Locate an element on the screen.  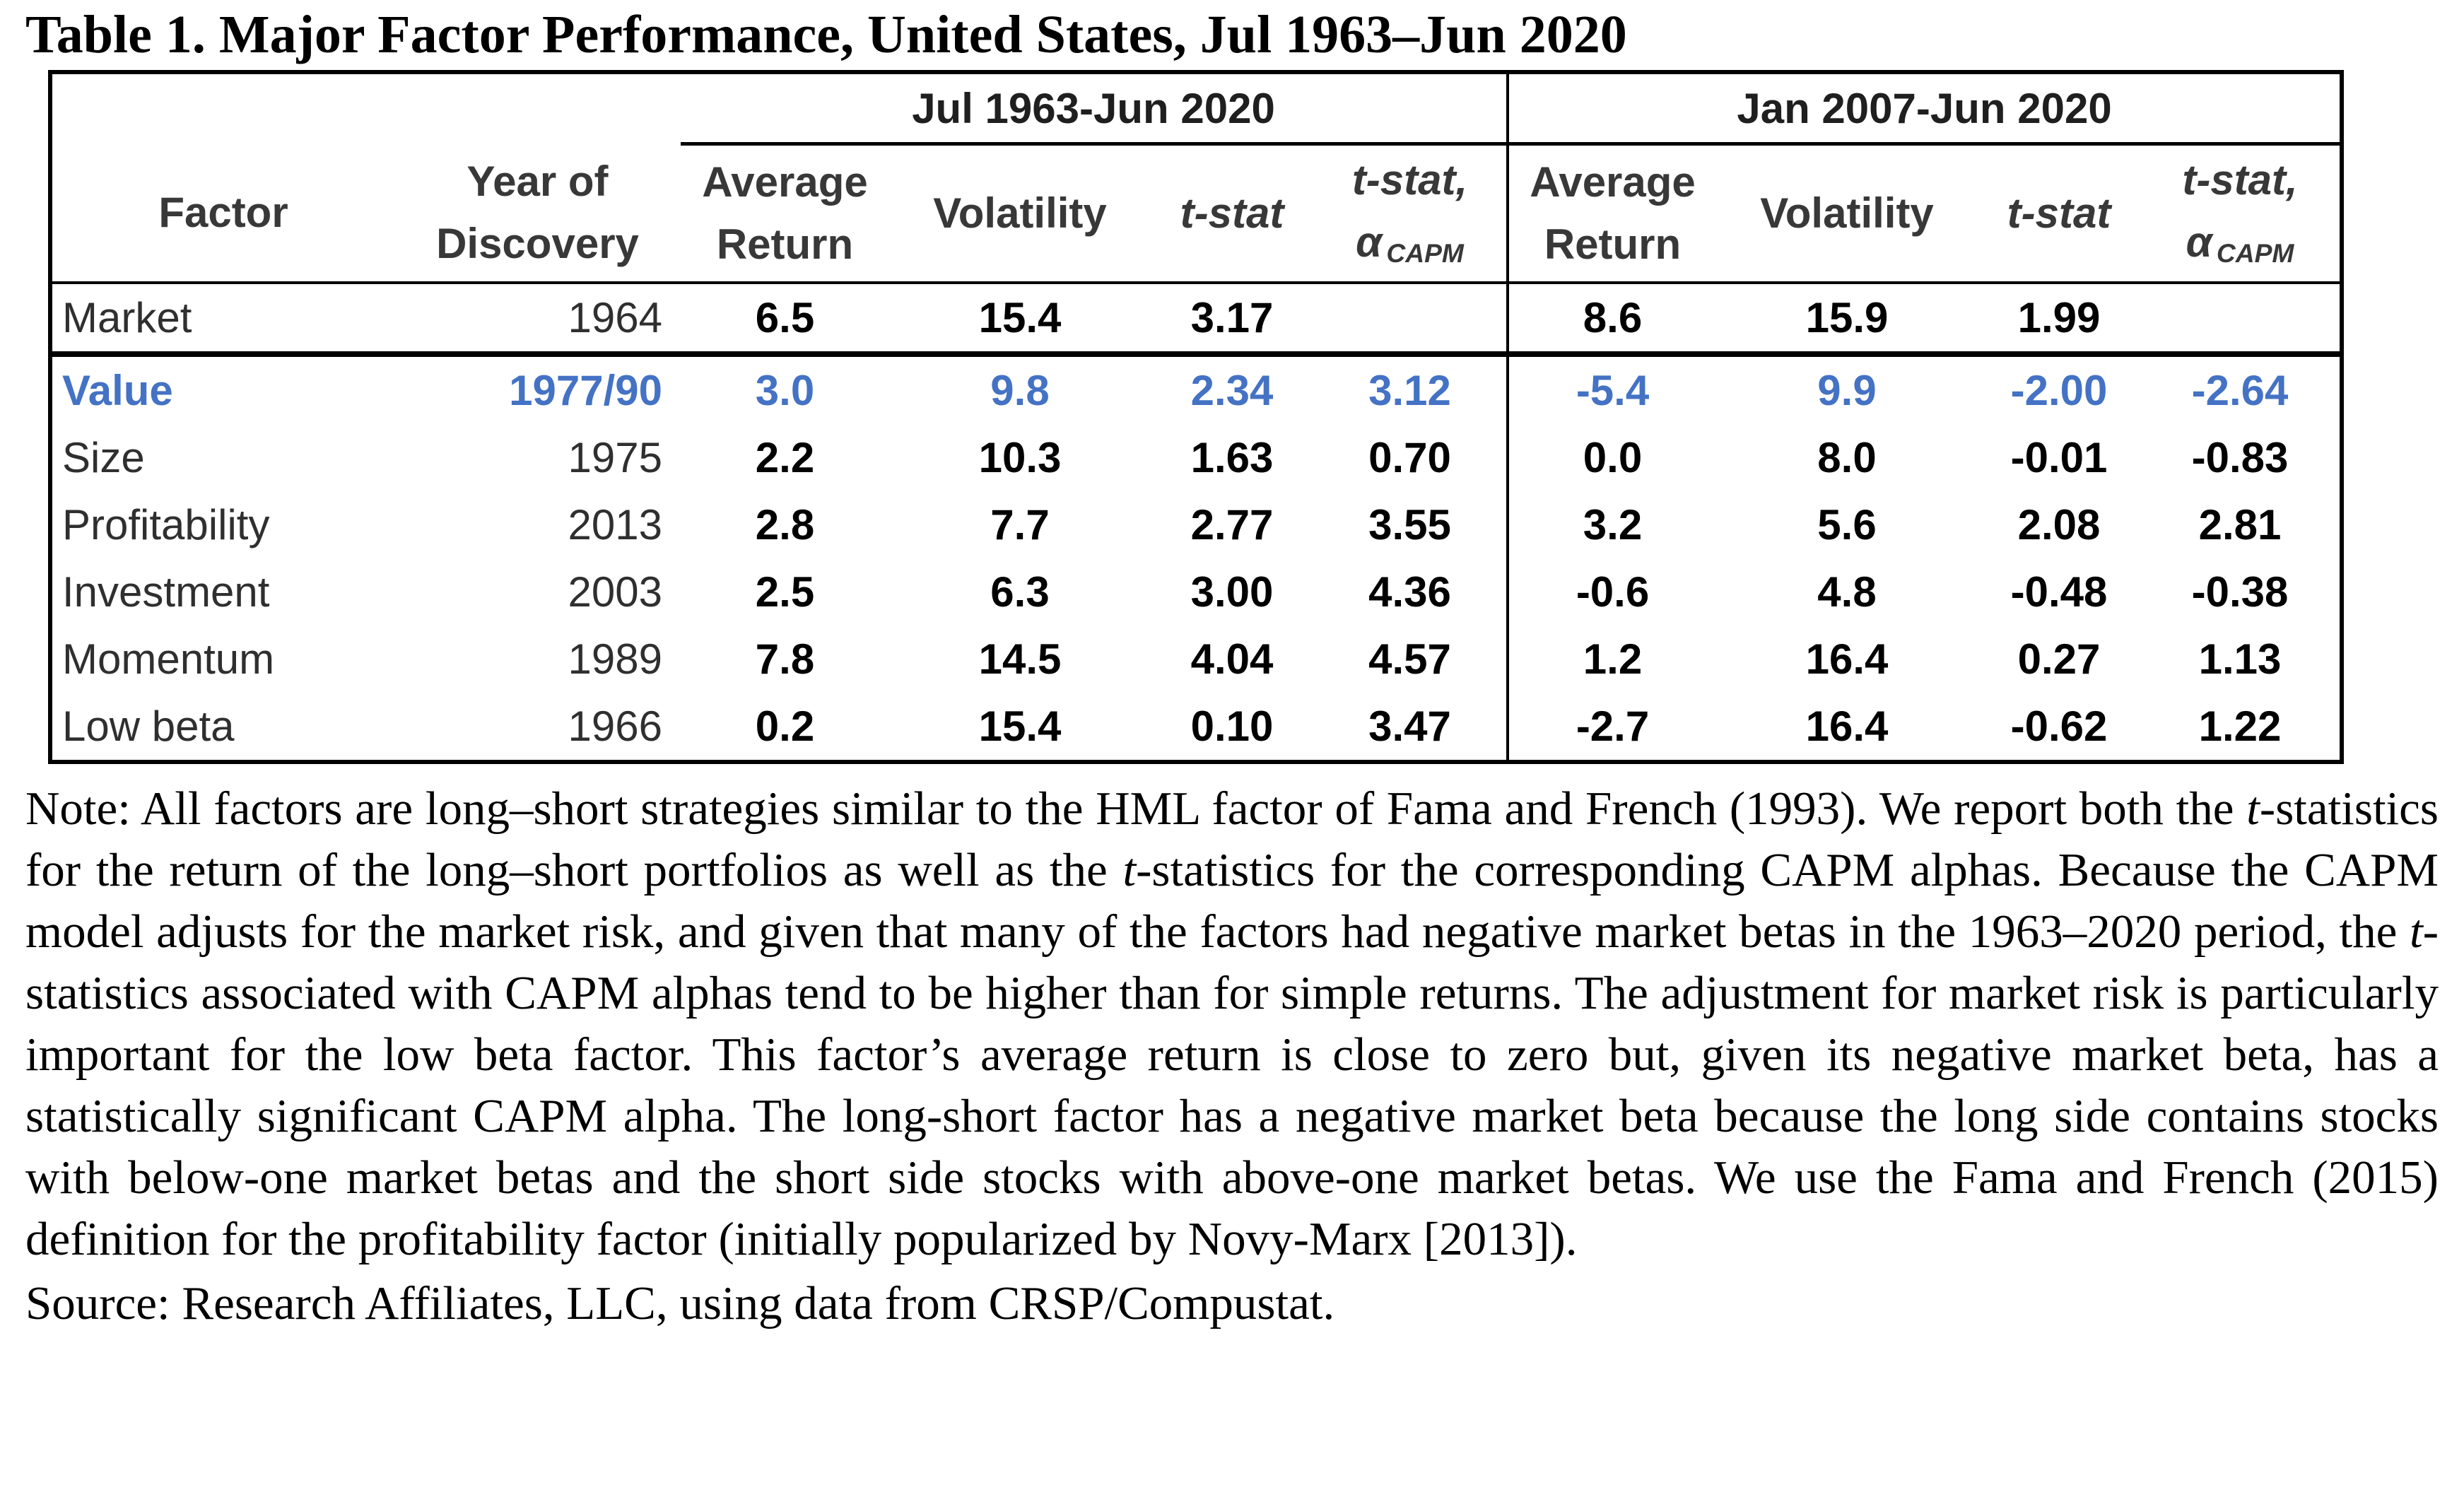
value-cell: 2.08 is located at coordinates (2059, 524).